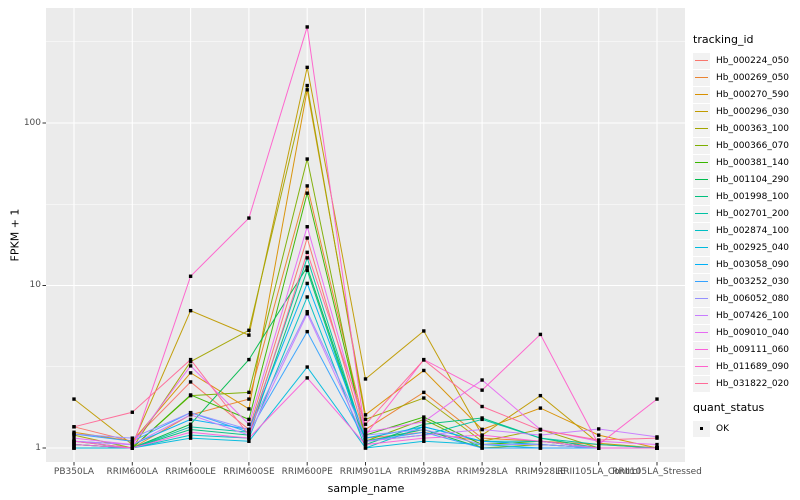 The image size is (800, 500). Describe the element at coordinates (753, 213) in the screenshot. I see `legend-item-label: Hb_002701_200` at that location.